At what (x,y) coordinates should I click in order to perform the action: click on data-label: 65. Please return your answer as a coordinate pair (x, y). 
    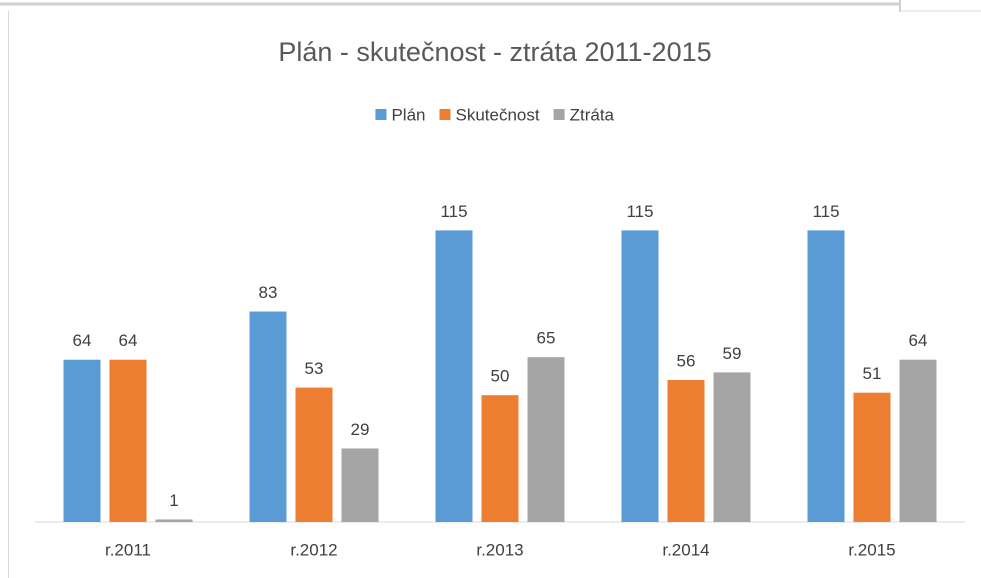
    Looking at the image, I should click on (546, 338).